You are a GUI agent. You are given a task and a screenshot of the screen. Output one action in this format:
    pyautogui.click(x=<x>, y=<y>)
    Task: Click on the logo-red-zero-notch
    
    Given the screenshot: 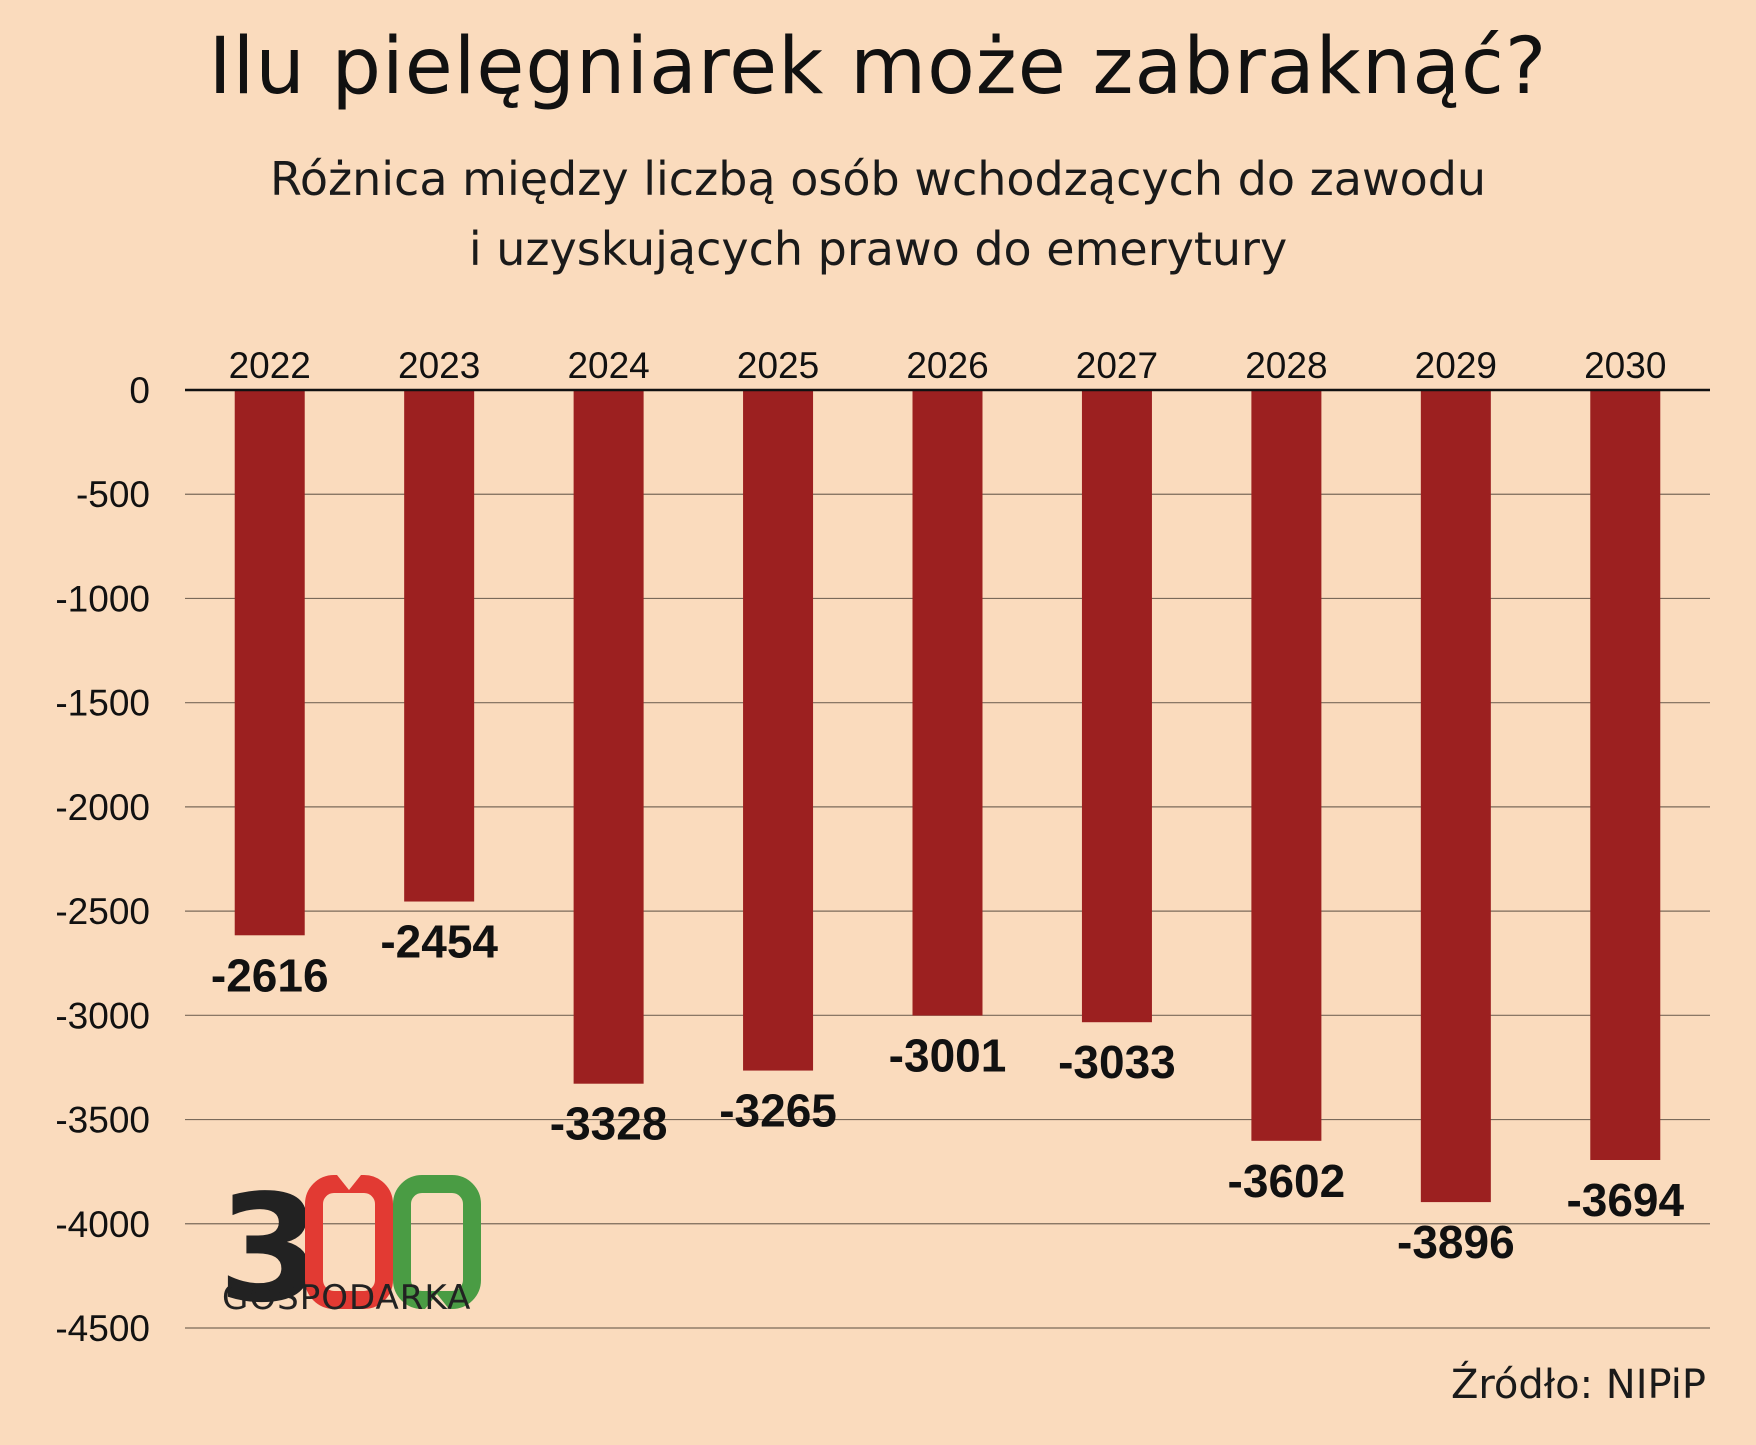 What is the action you would take?
    pyautogui.click(x=349, y=1182)
    